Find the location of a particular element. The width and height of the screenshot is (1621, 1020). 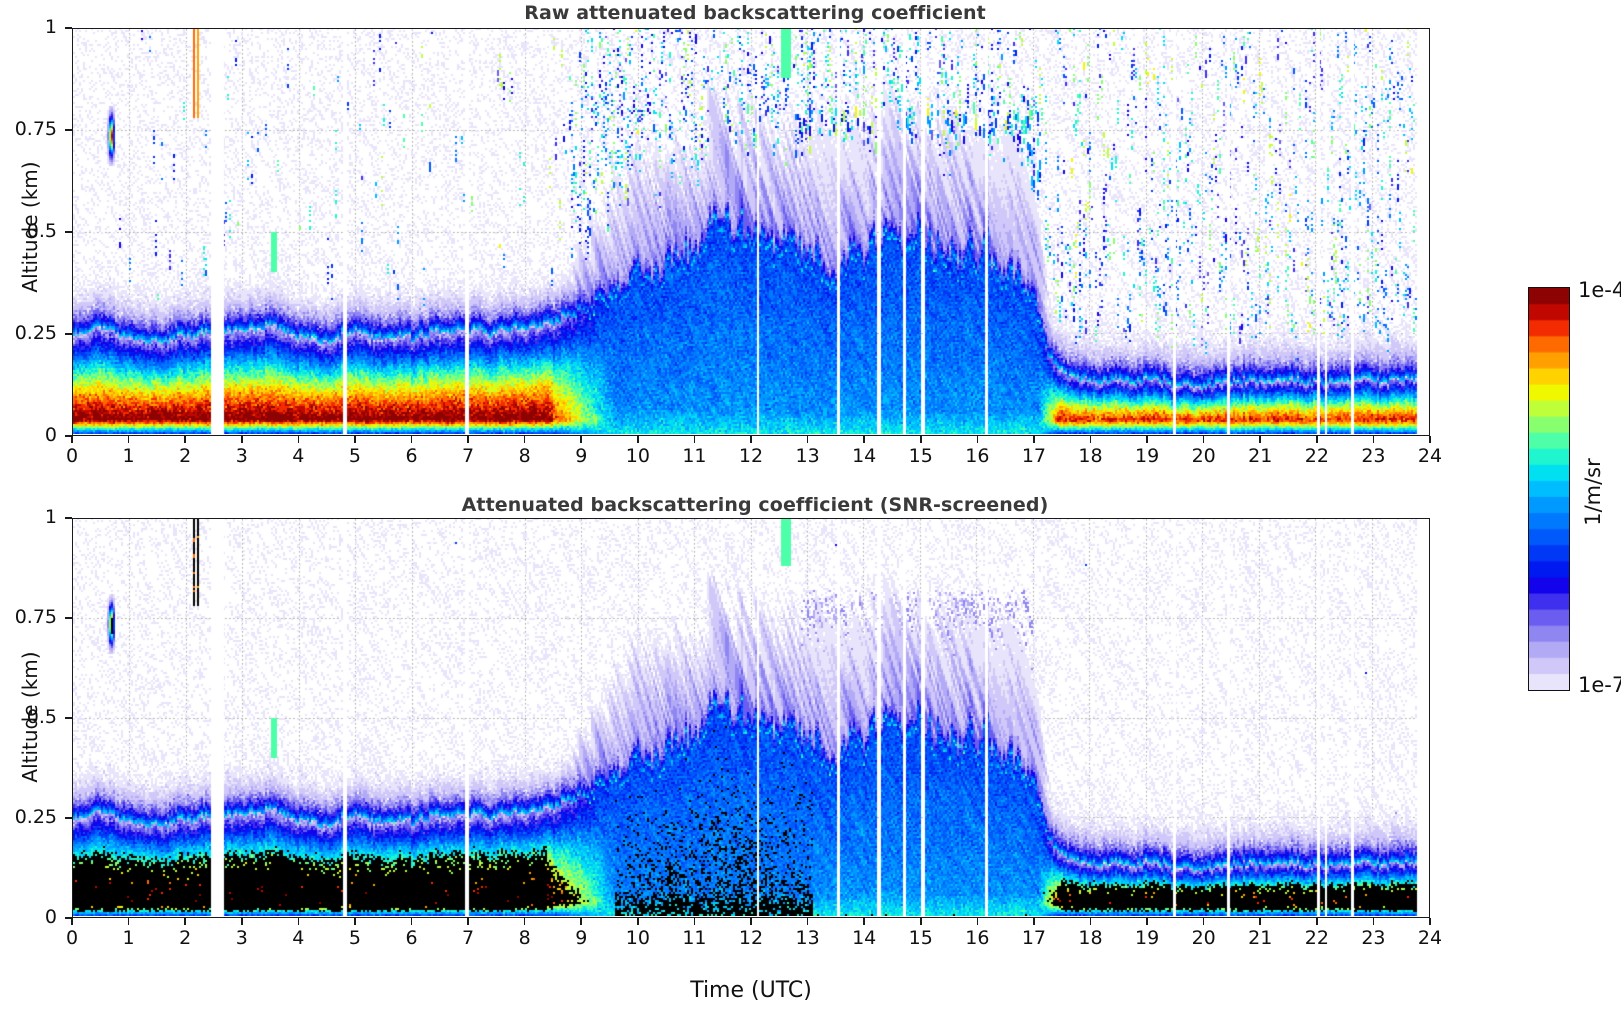

x-ticklabel-screened-4: 4 is located at coordinates (298, 938).